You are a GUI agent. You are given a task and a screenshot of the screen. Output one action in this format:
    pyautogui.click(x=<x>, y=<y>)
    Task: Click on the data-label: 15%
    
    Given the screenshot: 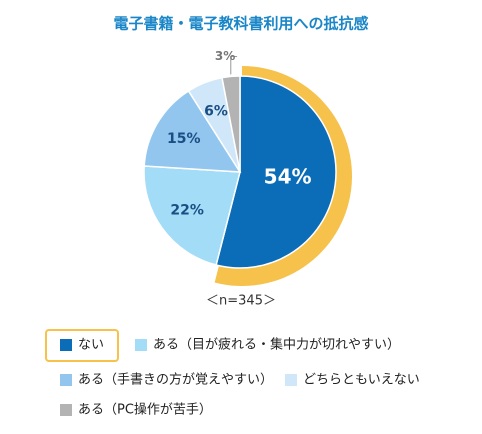 What is the action you would take?
    pyautogui.click(x=184, y=139)
    